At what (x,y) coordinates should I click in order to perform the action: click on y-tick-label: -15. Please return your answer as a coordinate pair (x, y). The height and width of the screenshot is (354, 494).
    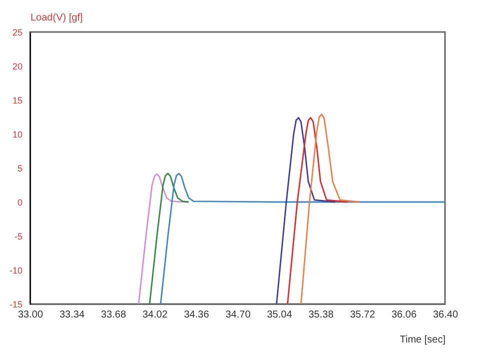
    Looking at the image, I should click on (15, 305).